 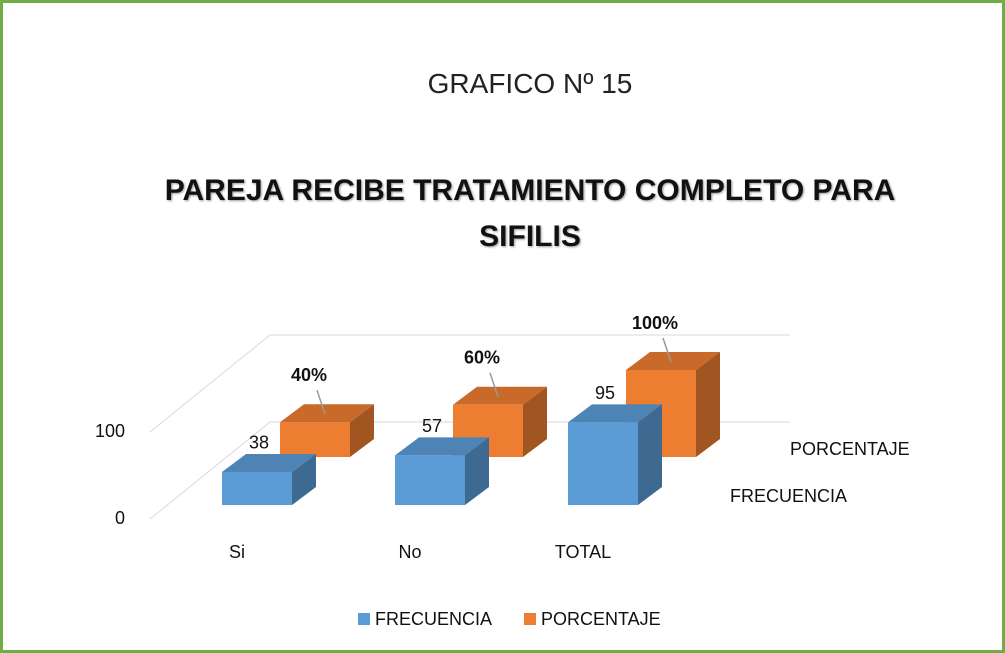 I want to click on legend-label: PORCENTAJE, so click(x=601, y=619).